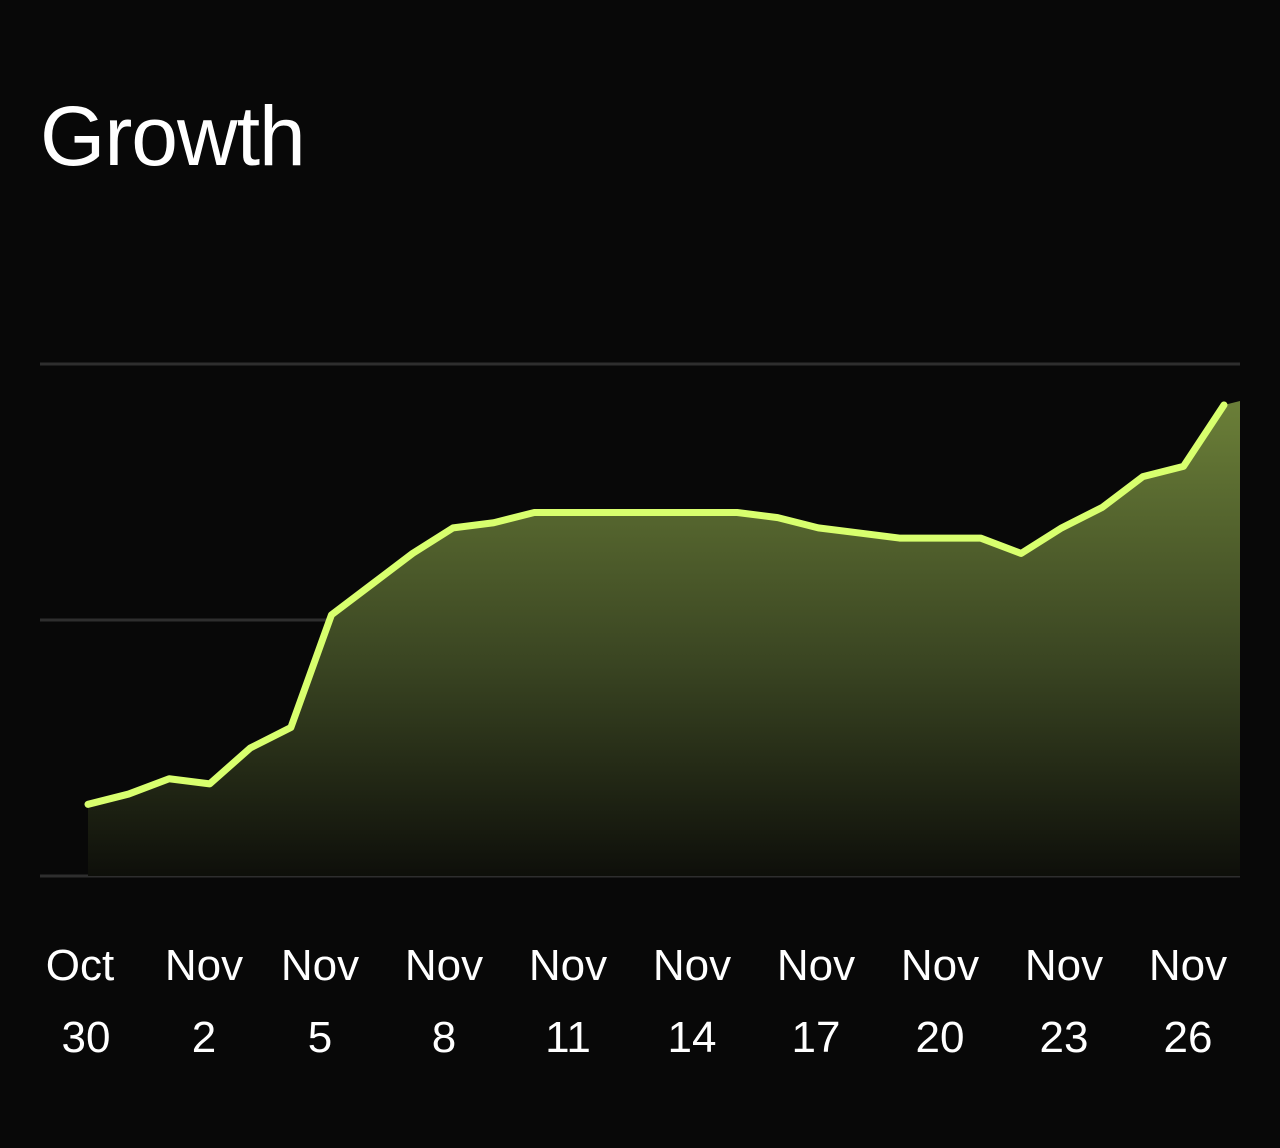 This screenshot has width=1280, height=1148. I want to click on chart-title: Growth, so click(173, 136).